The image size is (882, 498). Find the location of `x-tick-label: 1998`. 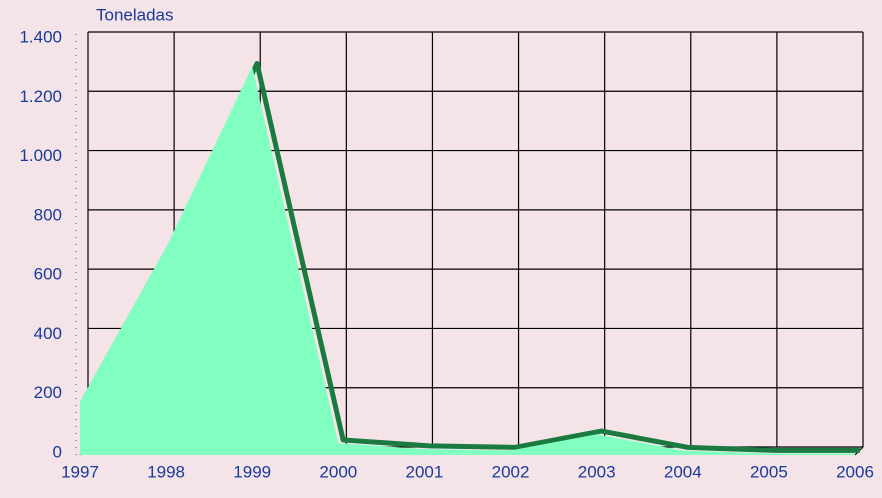

x-tick-label: 1998 is located at coordinates (166, 471).